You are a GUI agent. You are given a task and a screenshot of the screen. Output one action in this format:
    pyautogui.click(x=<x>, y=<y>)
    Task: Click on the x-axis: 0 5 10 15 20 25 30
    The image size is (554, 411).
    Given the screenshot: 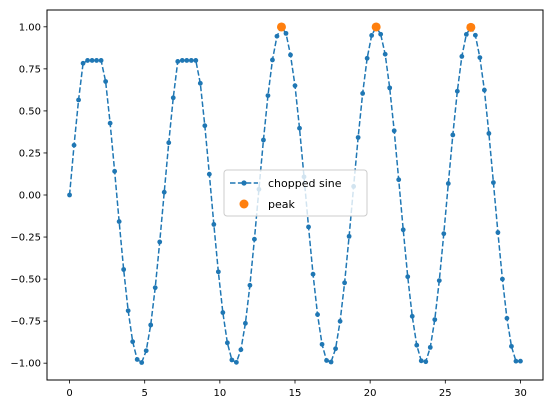 What is the action you would take?
    pyautogui.click(x=296, y=389)
    